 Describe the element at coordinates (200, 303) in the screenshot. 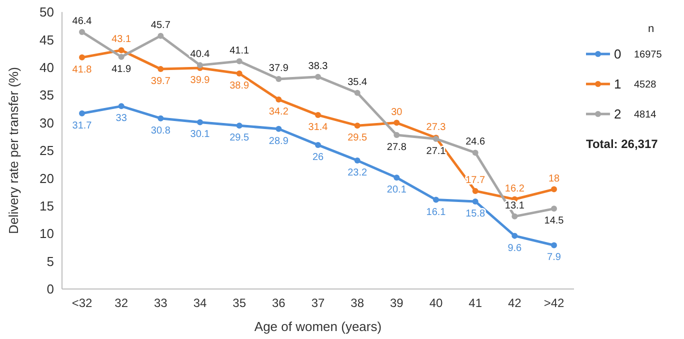

I see `x-tick-label: 34` at that location.